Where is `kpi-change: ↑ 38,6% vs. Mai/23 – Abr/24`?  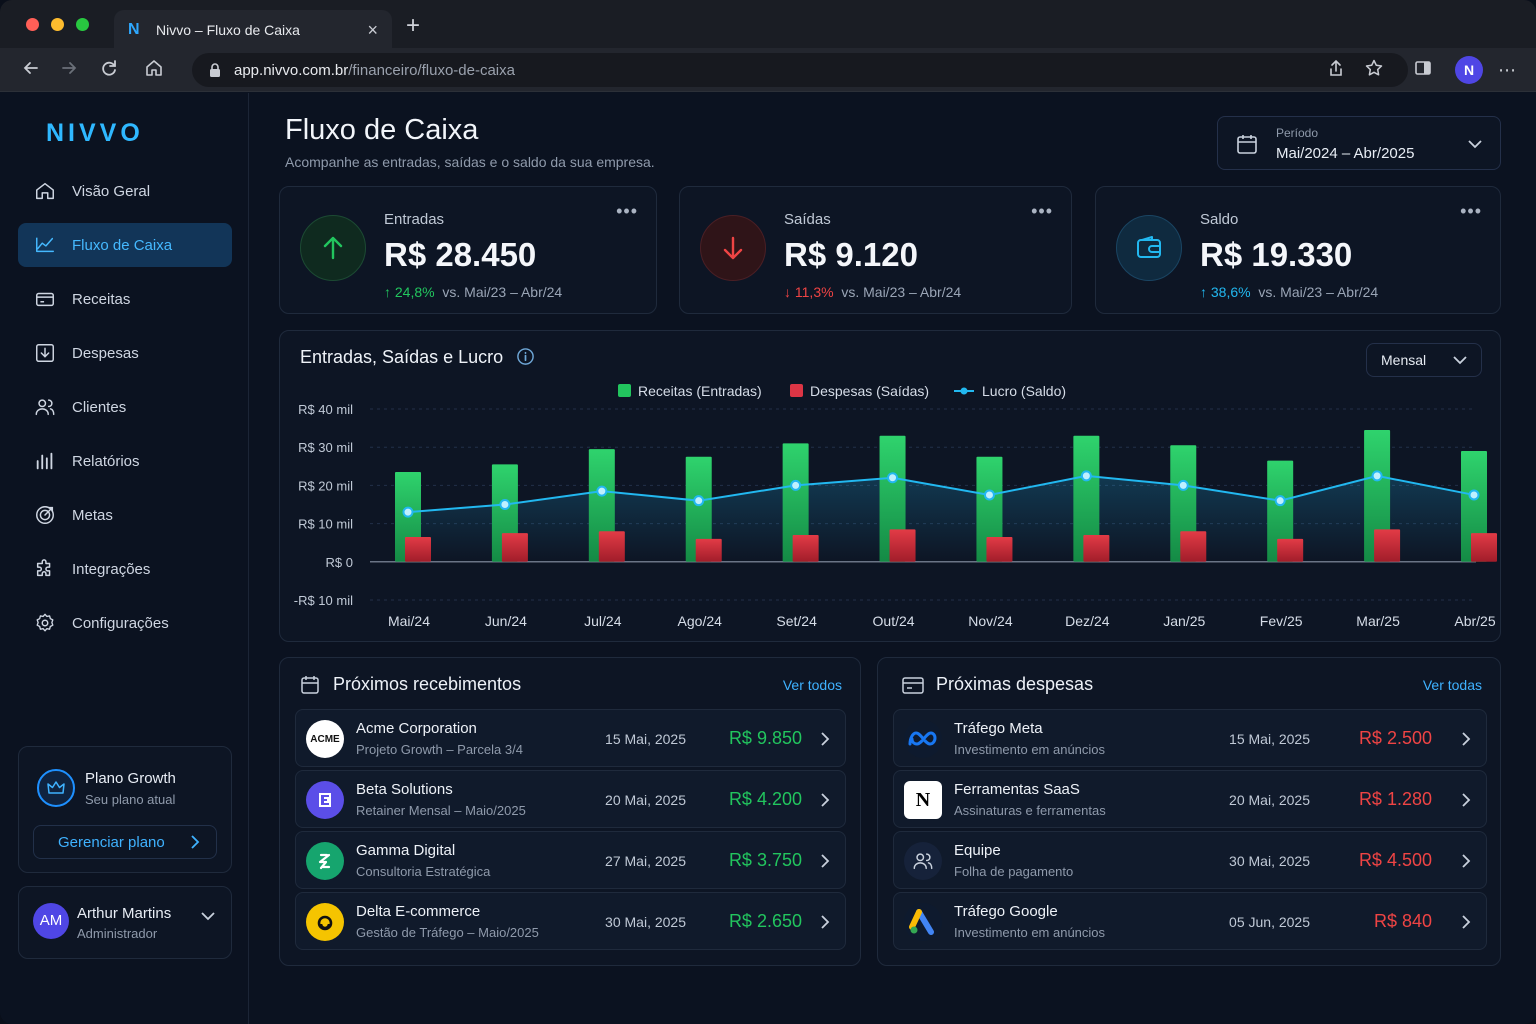
kpi-change: ↑ 38,6% vs. Mai/23 – Abr/24 is located at coordinates (1289, 292).